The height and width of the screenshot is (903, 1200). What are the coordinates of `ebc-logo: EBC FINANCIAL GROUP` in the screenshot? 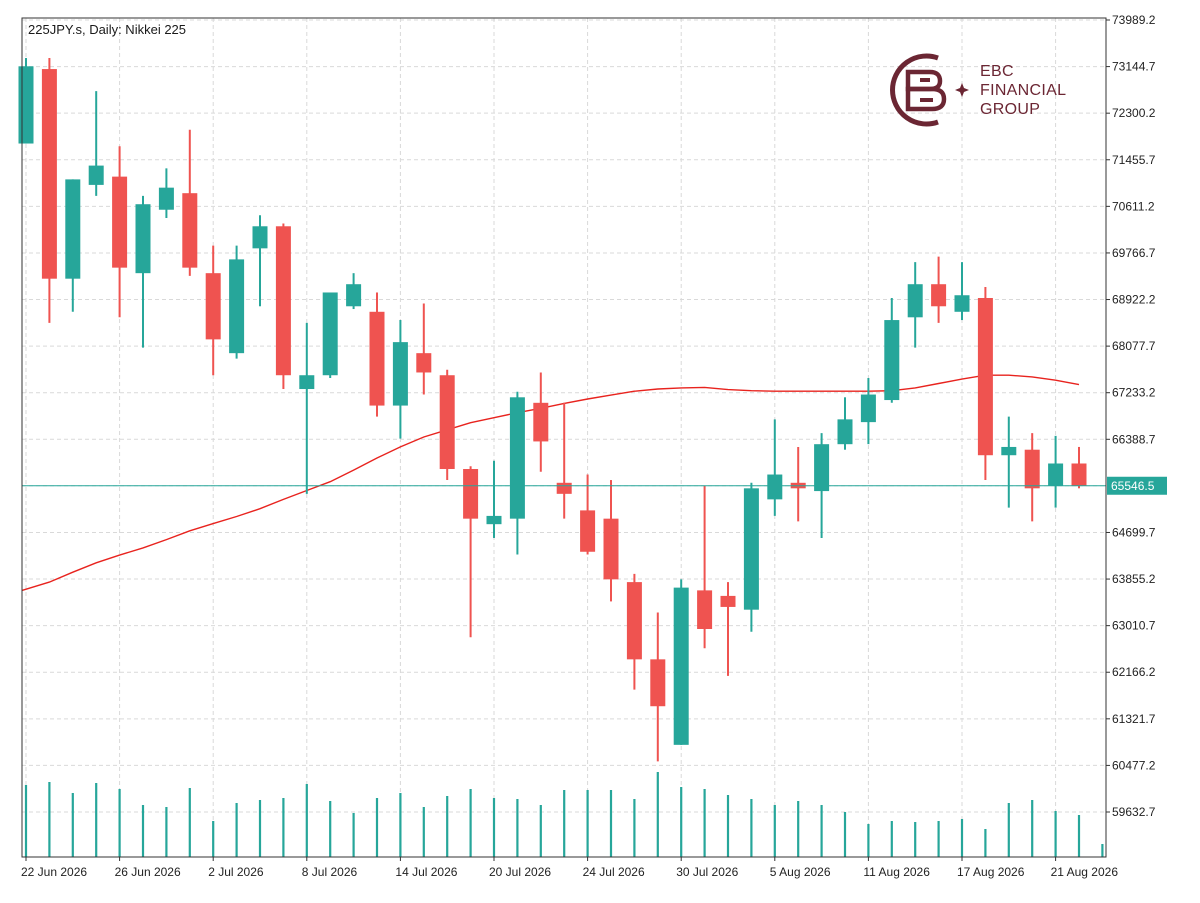 It's located at (986, 90).